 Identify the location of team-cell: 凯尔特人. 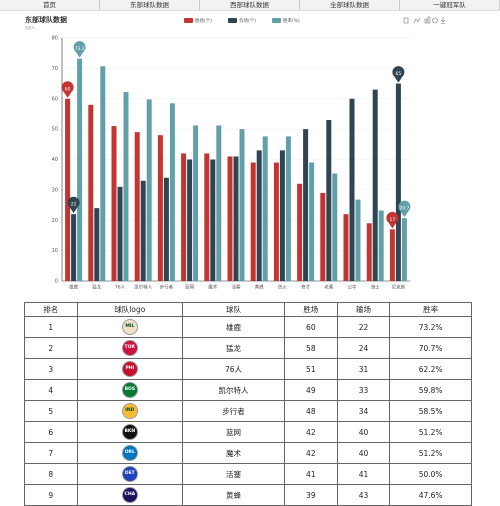
(233, 390).